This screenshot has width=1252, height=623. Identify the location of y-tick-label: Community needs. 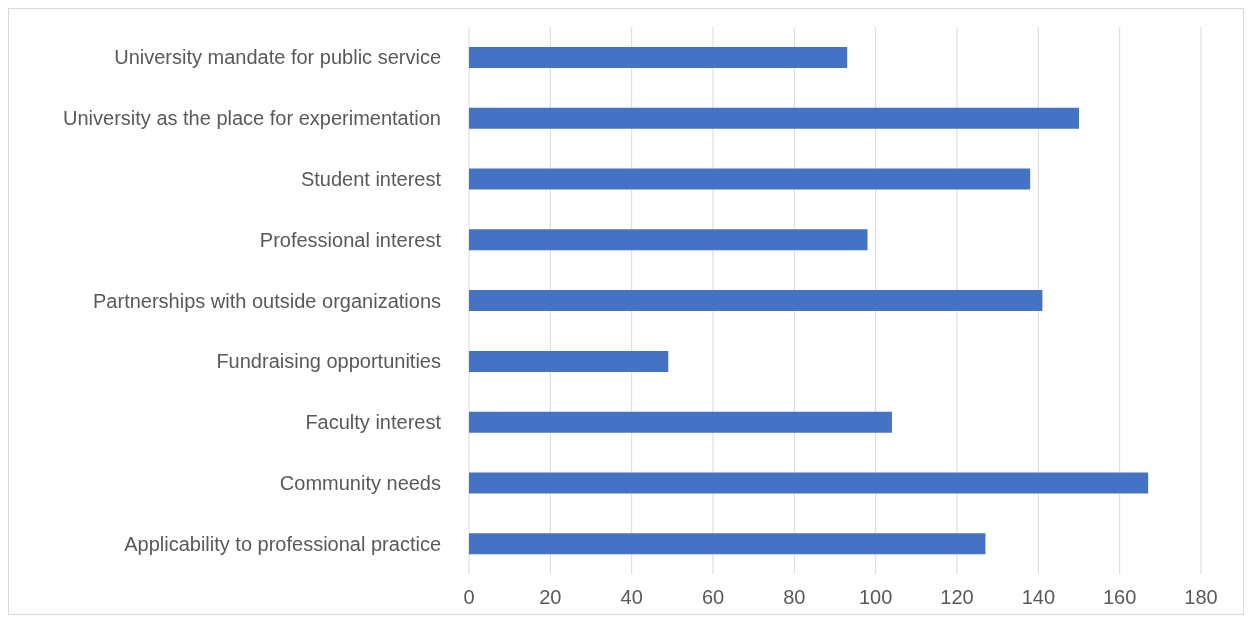
(360, 482).